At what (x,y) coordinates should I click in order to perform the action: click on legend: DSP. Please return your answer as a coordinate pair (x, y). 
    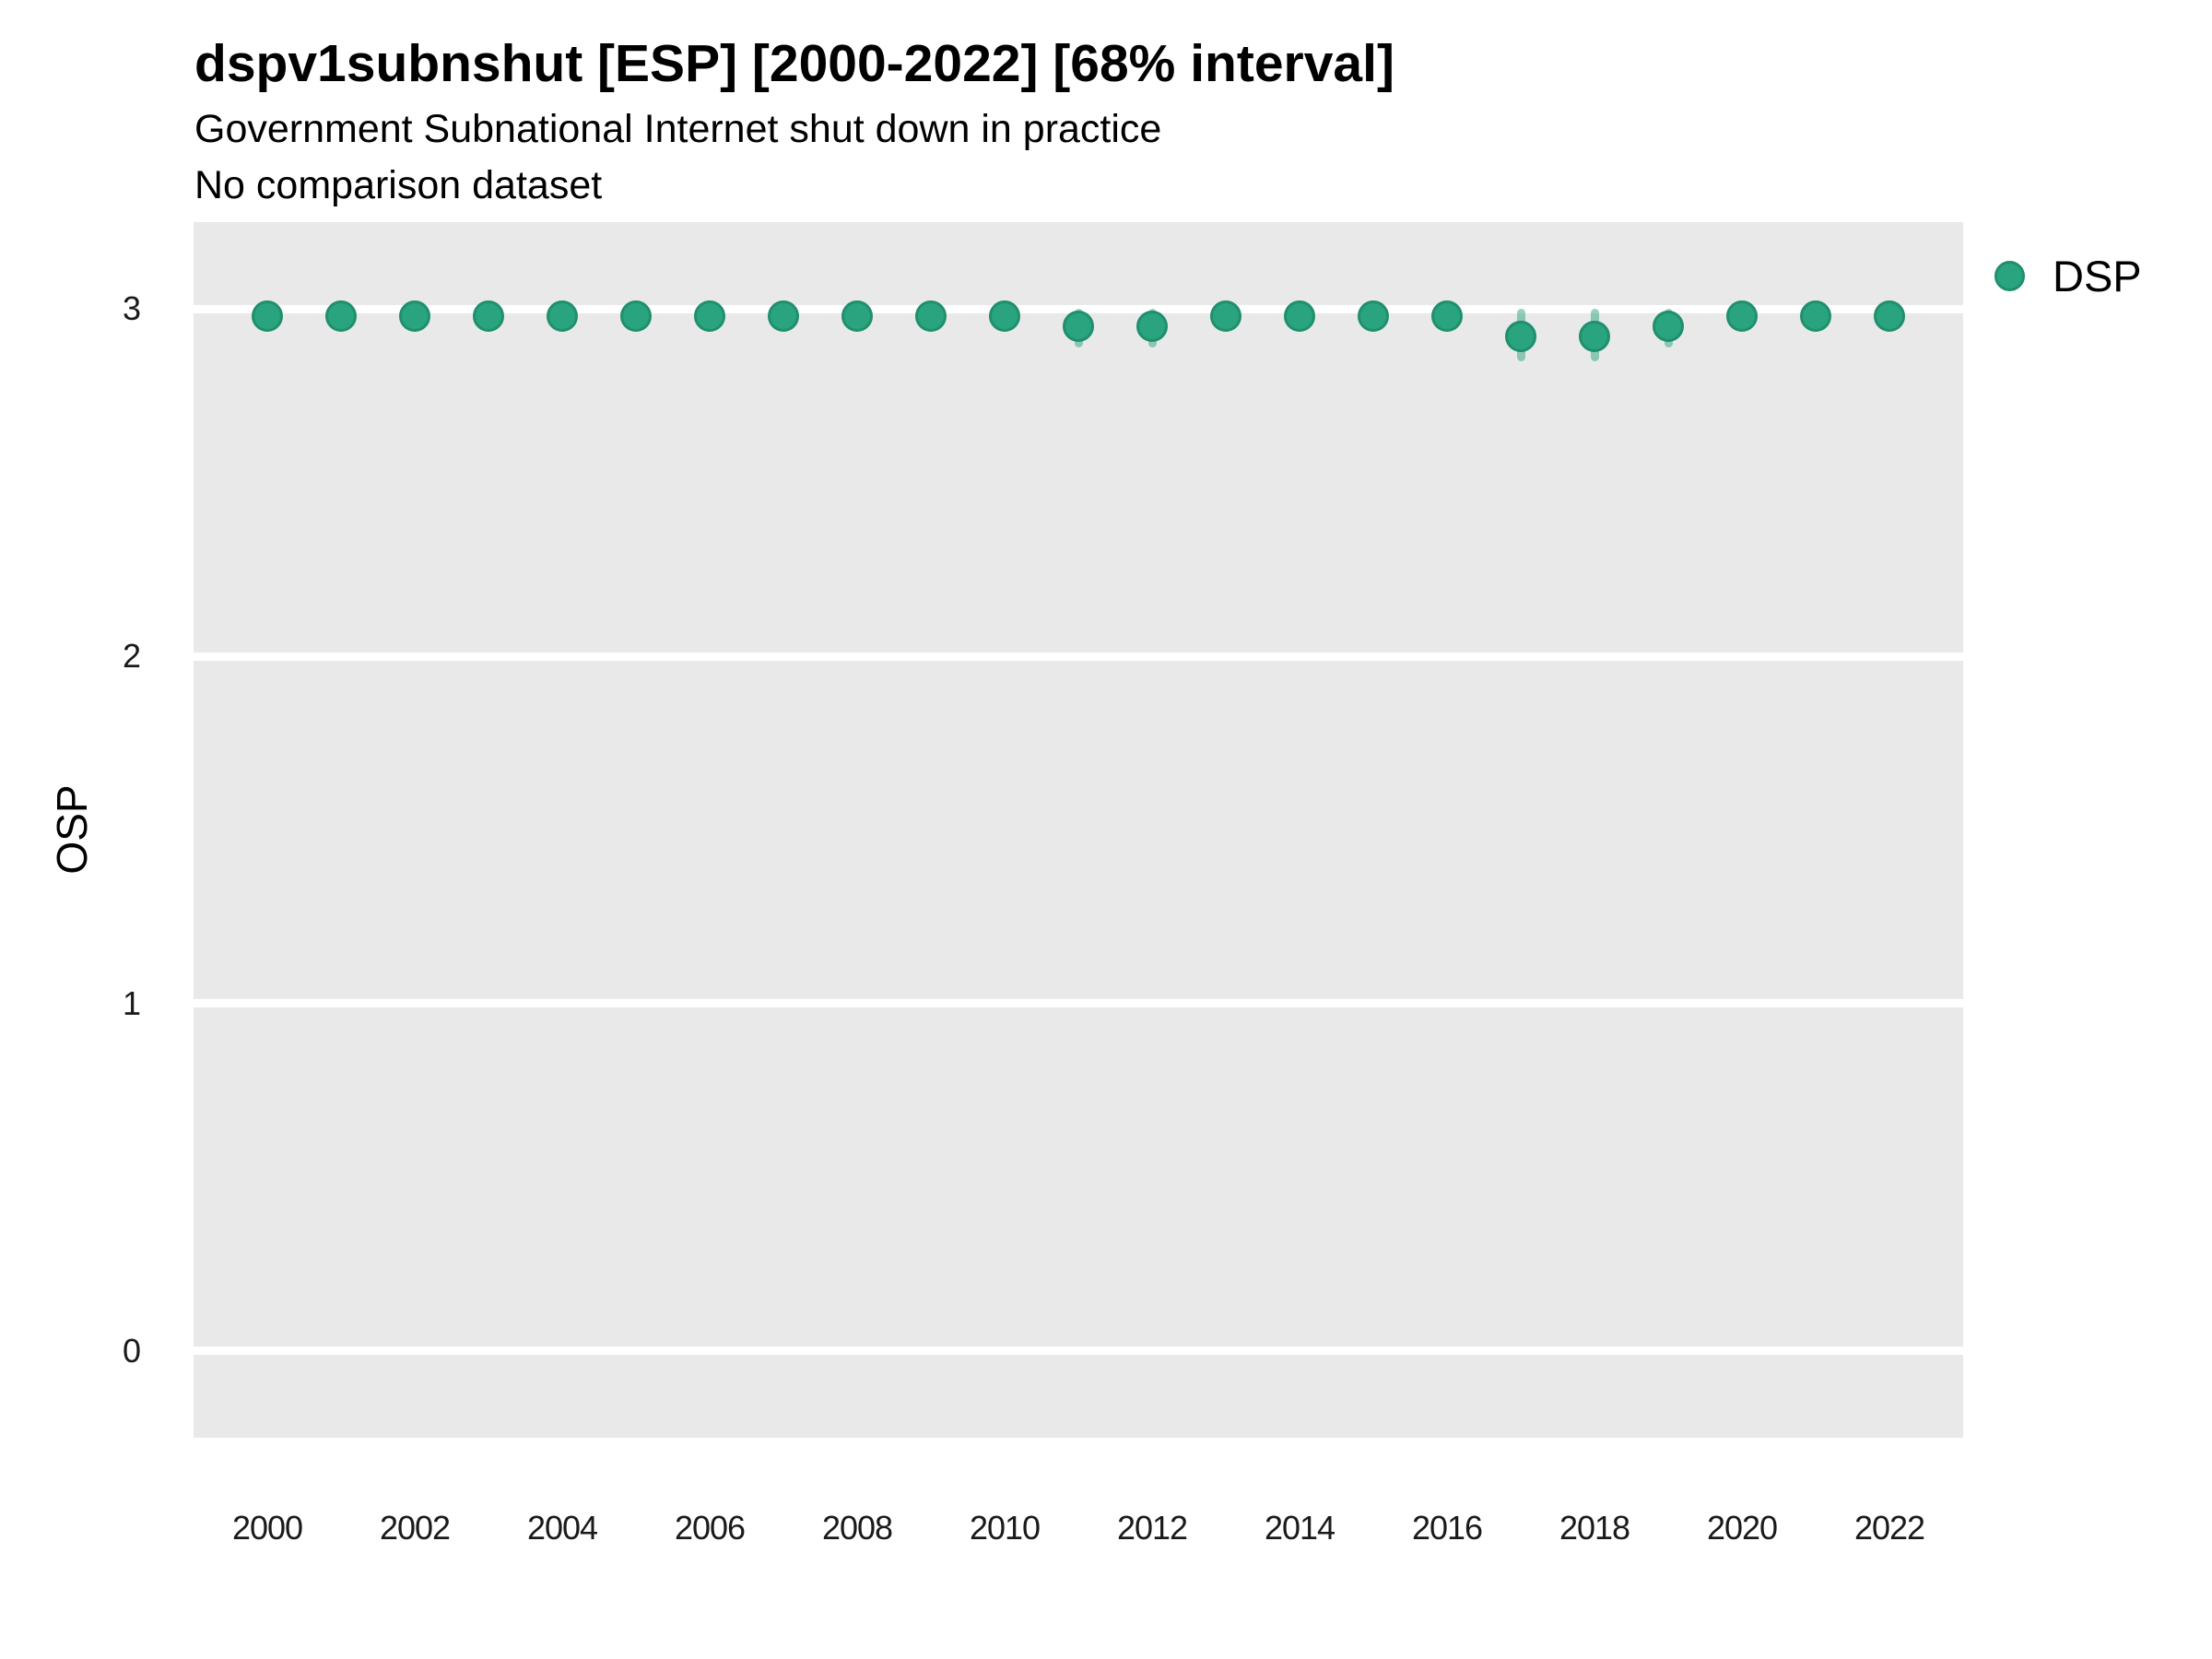
    Looking at the image, I should click on (2068, 276).